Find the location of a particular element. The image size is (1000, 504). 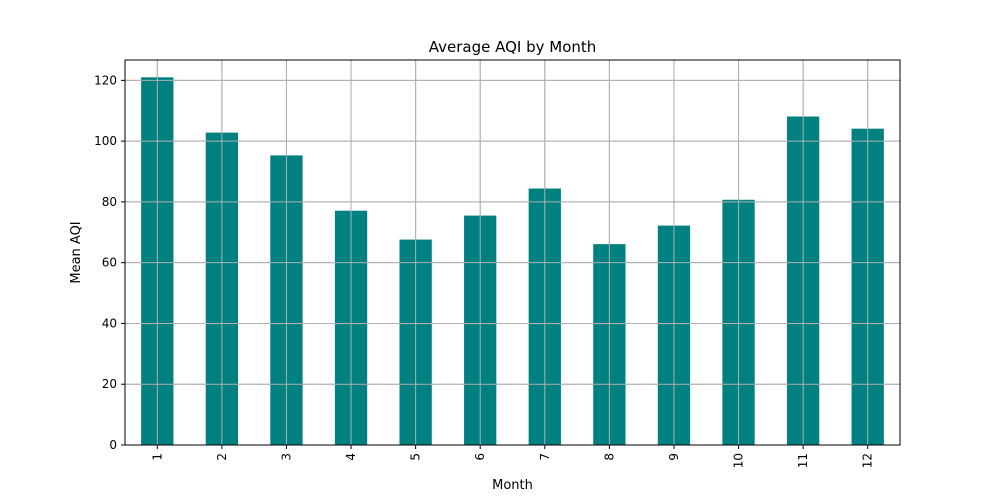

x-tick-label: 8 is located at coordinates (609, 457).